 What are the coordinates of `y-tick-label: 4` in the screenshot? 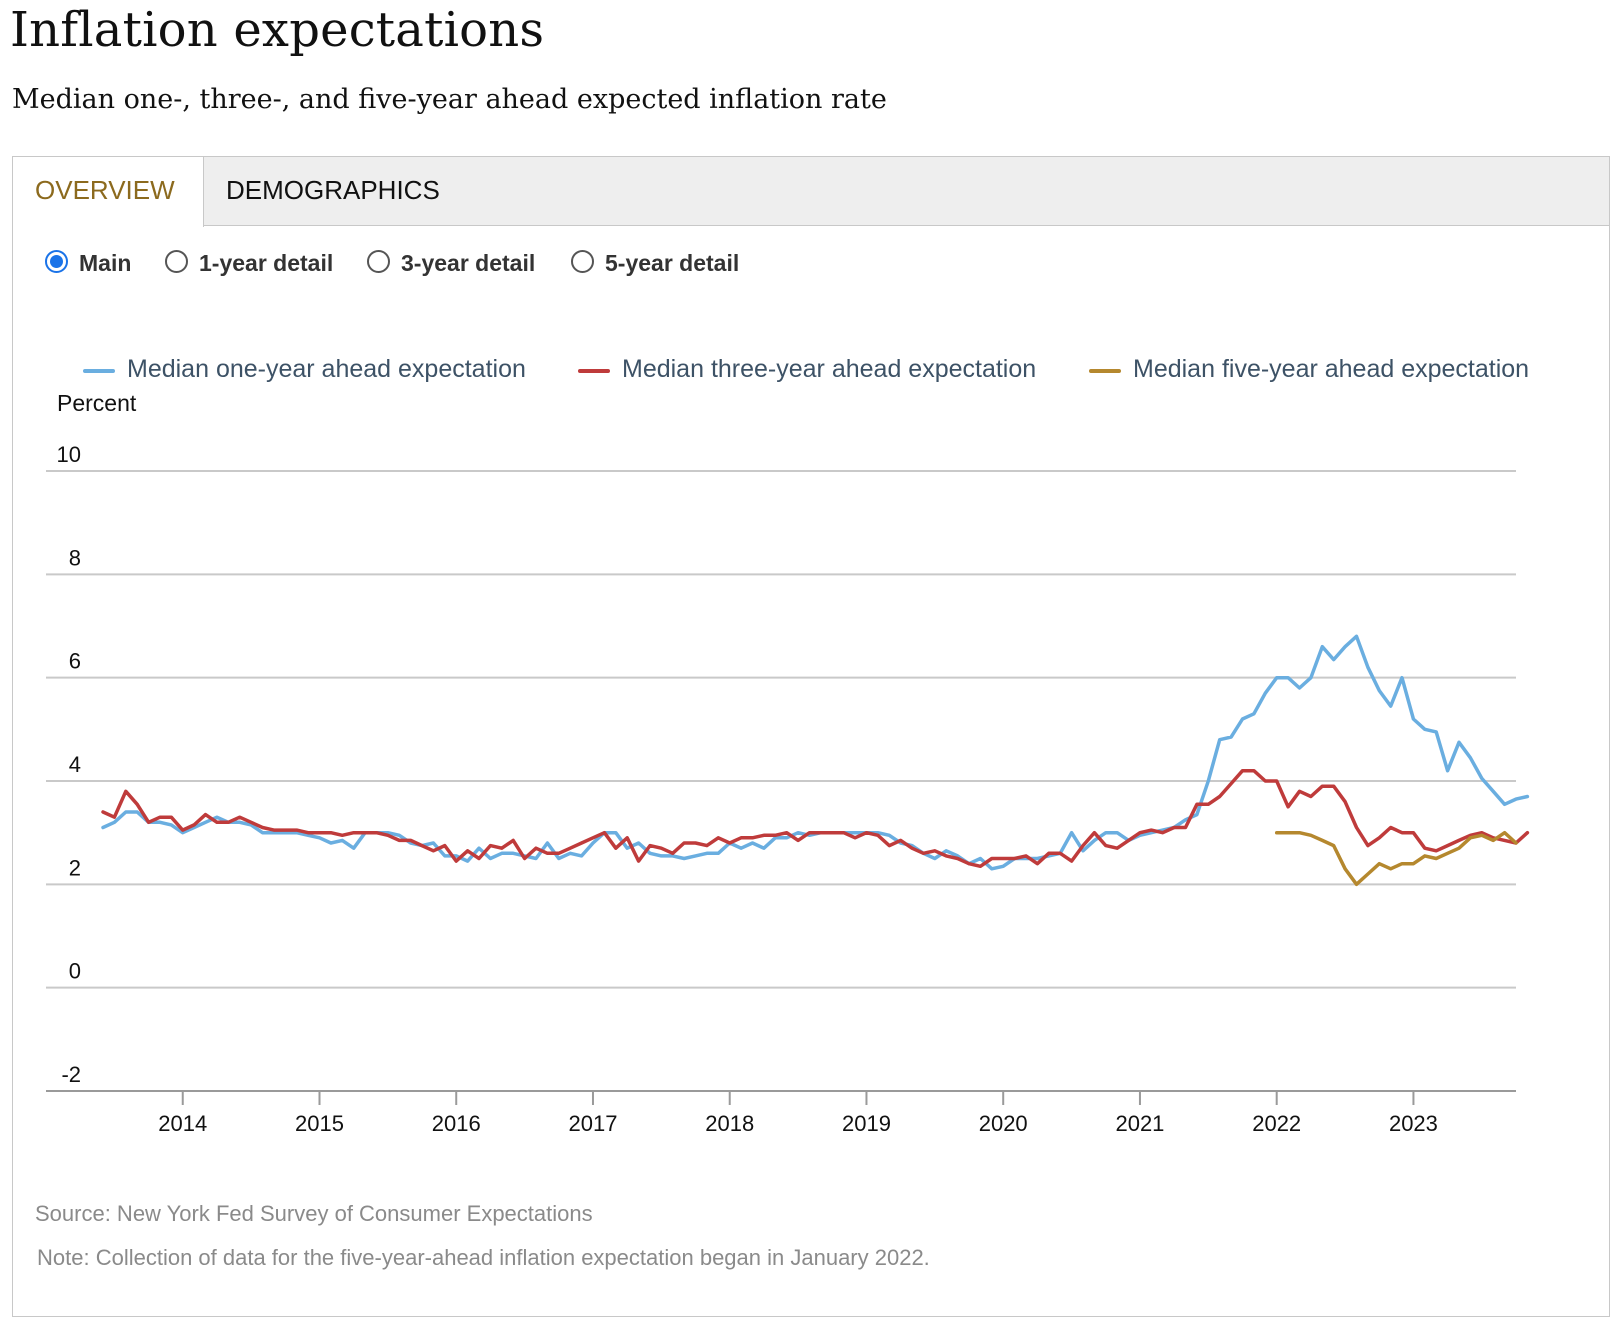 It's located at (75, 764).